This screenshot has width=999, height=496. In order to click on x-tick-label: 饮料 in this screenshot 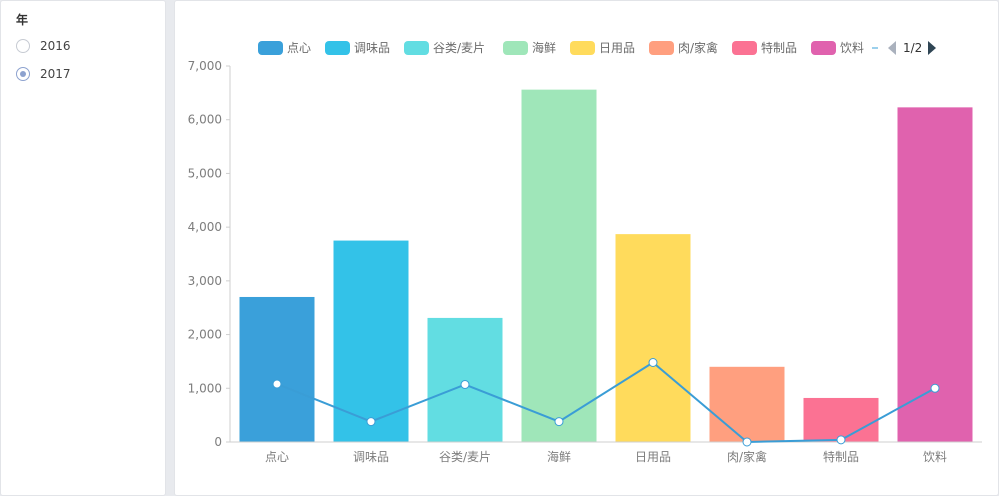, I will do `click(935, 457)`.